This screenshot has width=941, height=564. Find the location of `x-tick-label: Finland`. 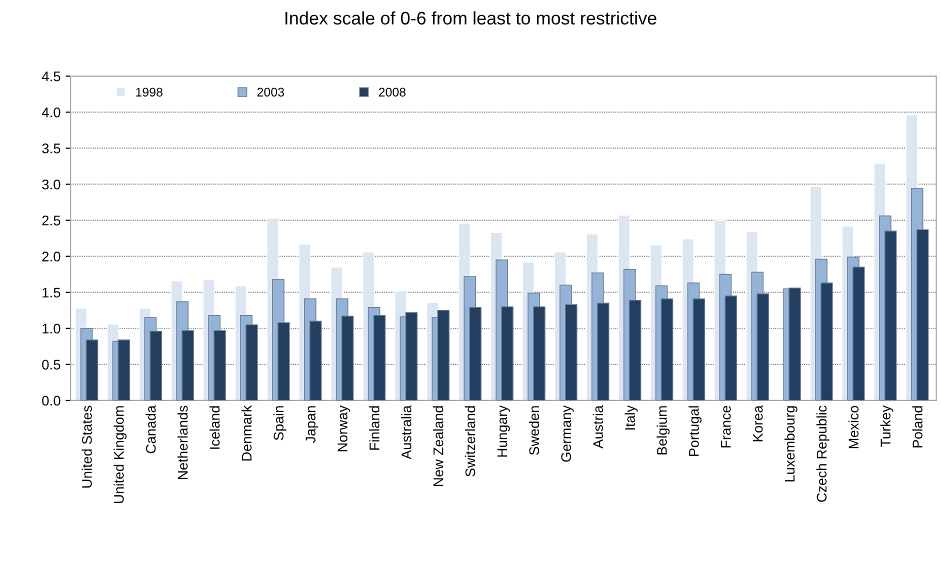

x-tick-label: Finland is located at coordinates (374, 428).